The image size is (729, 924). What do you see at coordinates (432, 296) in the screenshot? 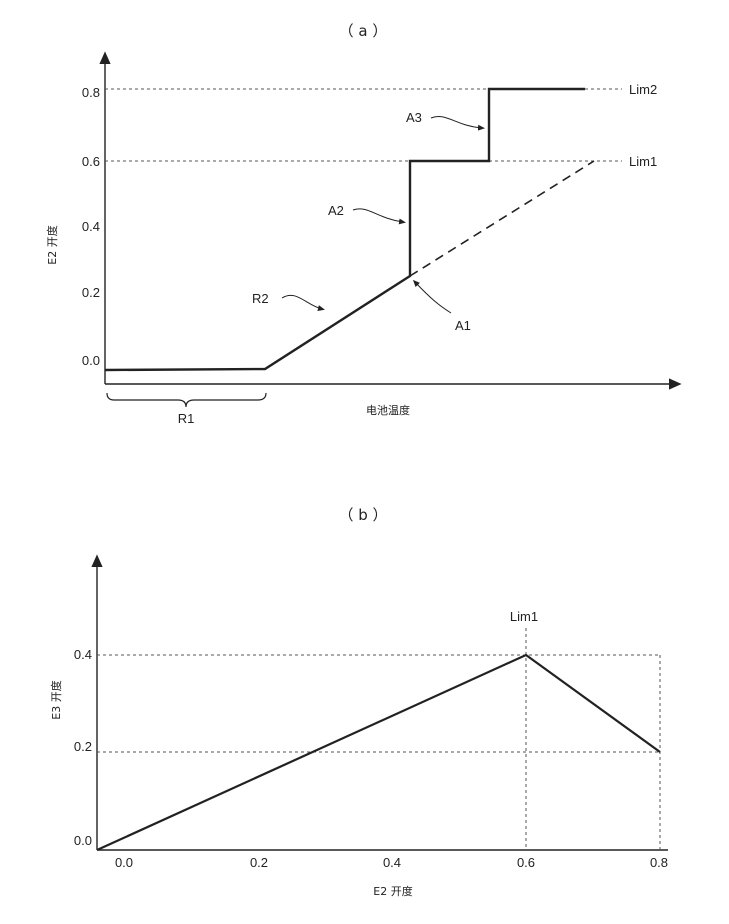
I see `a1-arrow` at bounding box center [432, 296].